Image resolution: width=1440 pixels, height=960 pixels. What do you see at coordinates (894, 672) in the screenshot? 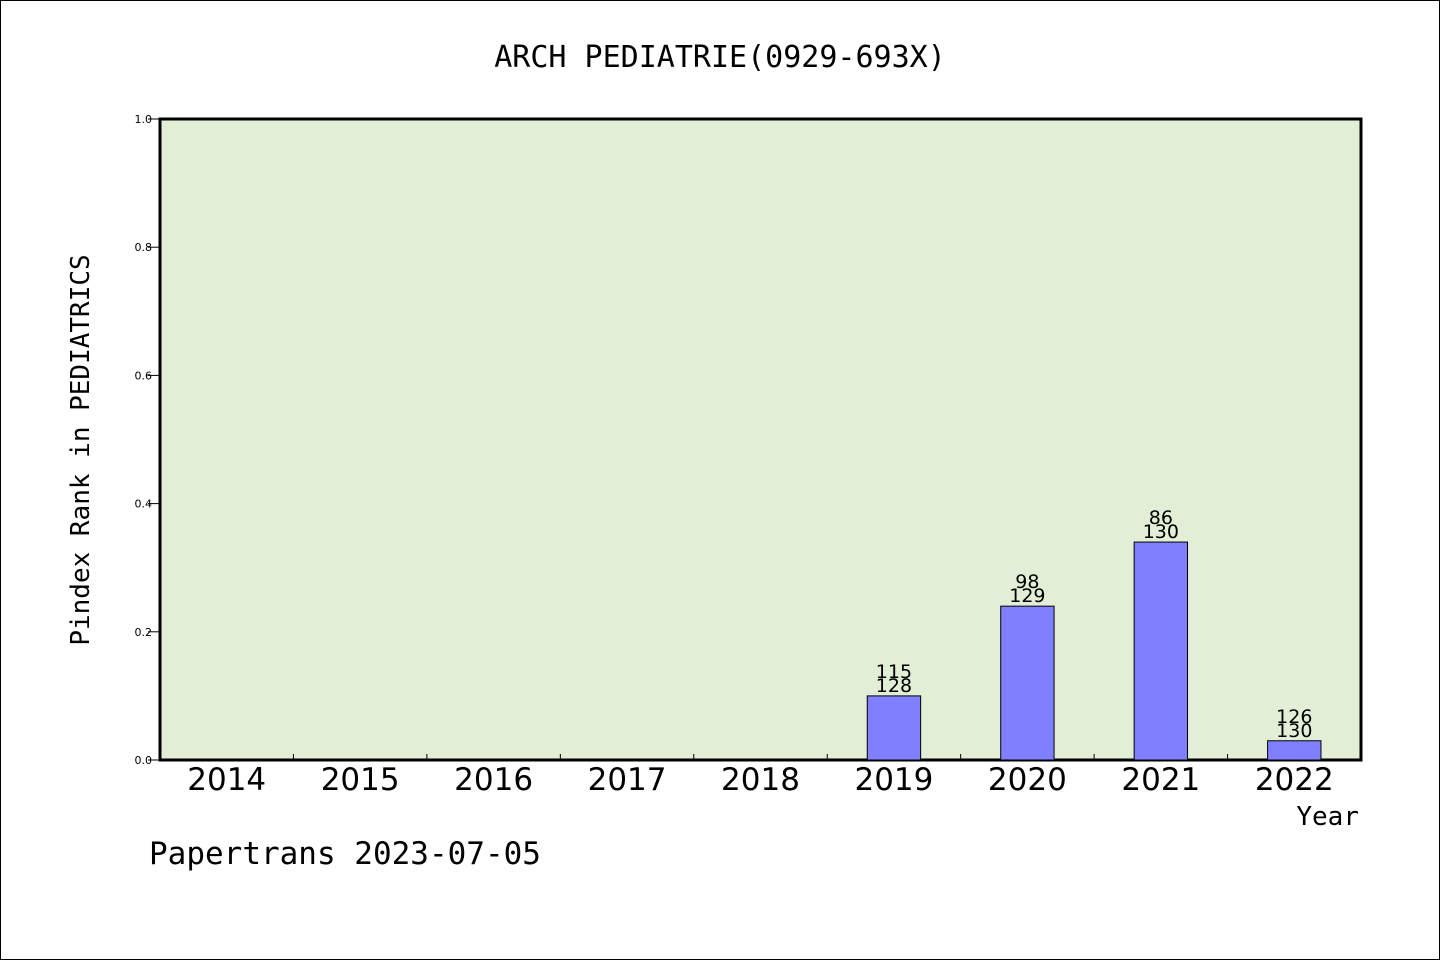
I see `data-label-top: 115` at bounding box center [894, 672].